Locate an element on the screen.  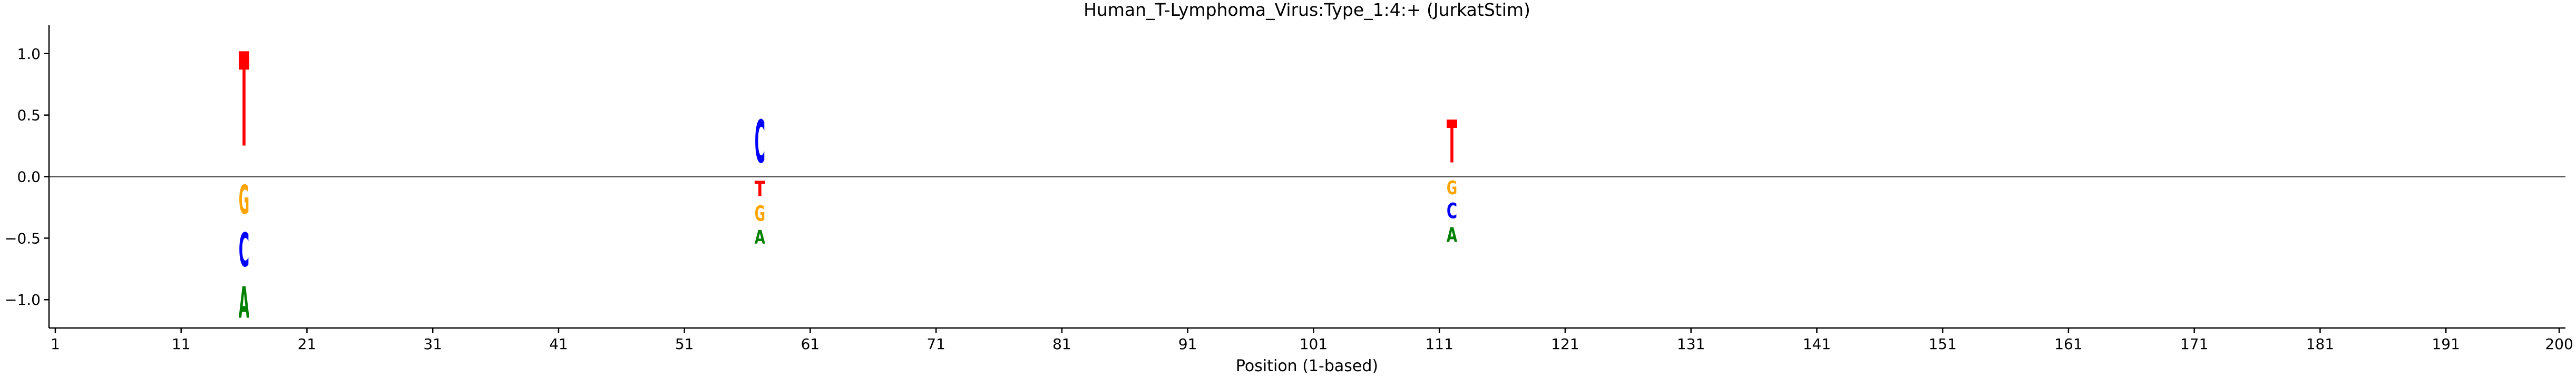
x-tick-label: 171 is located at coordinates (2194, 344).